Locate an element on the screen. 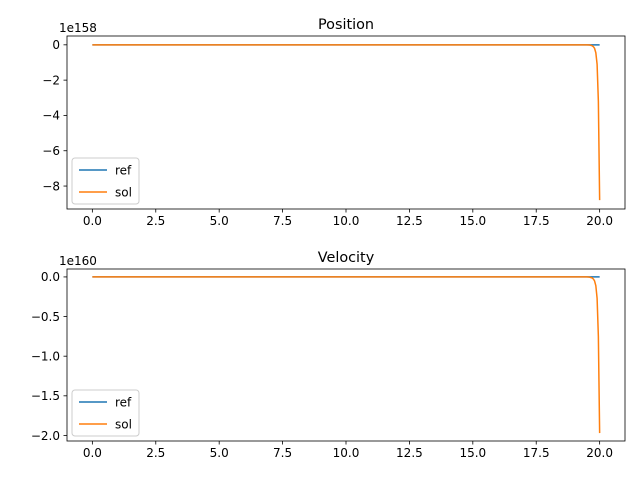 The image size is (640, 480). y-tick-label: −8 is located at coordinates (51, 186).